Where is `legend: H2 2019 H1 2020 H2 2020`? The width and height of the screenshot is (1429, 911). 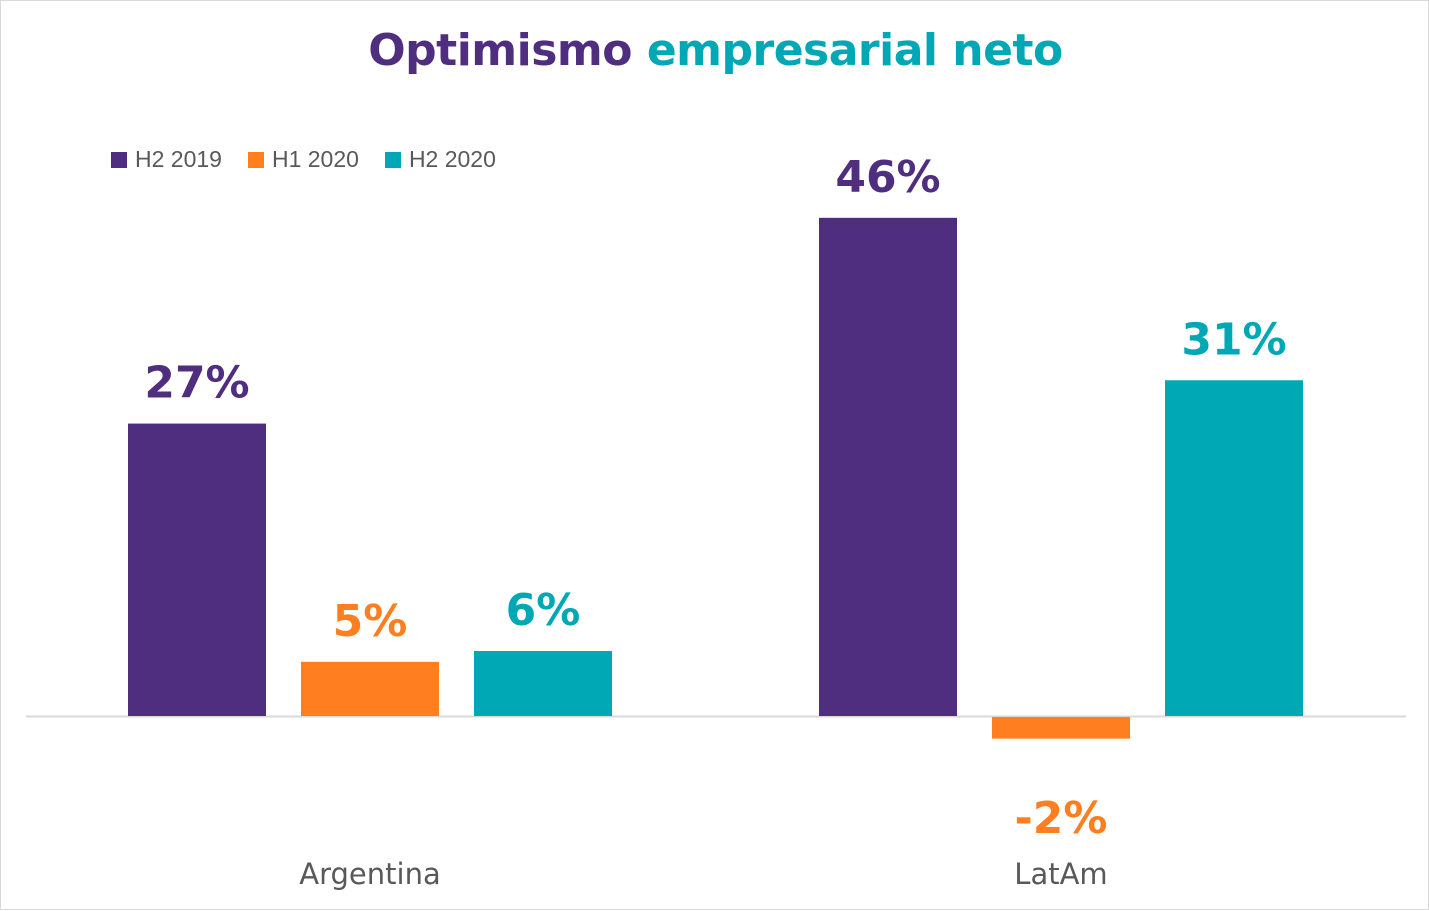 legend: H2 2019 H1 2020 H2 2020 is located at coordinates (303, 159).